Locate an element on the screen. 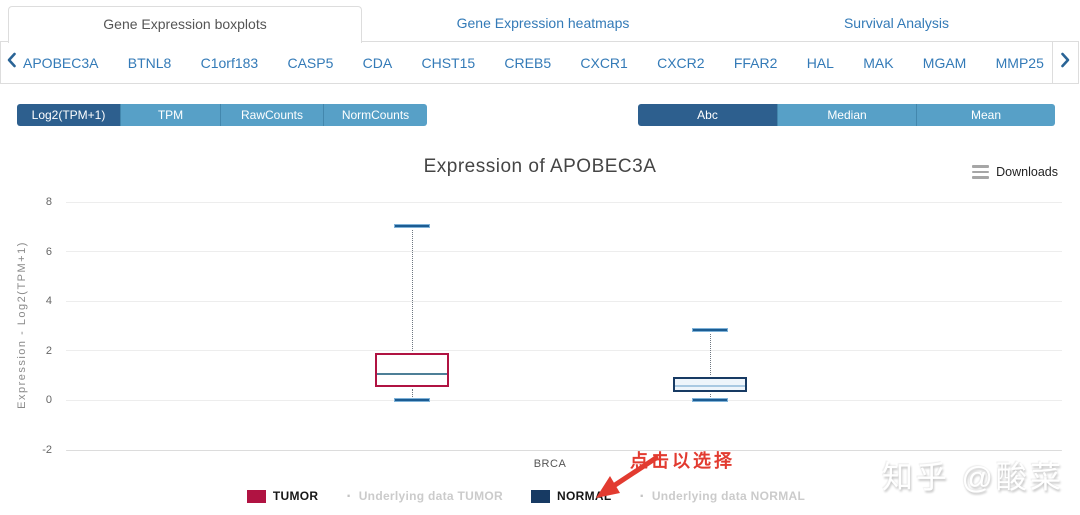 The height and width of the screenshot is (515, 1080). stat-button-median: Median is located at coordinates (847, 115).